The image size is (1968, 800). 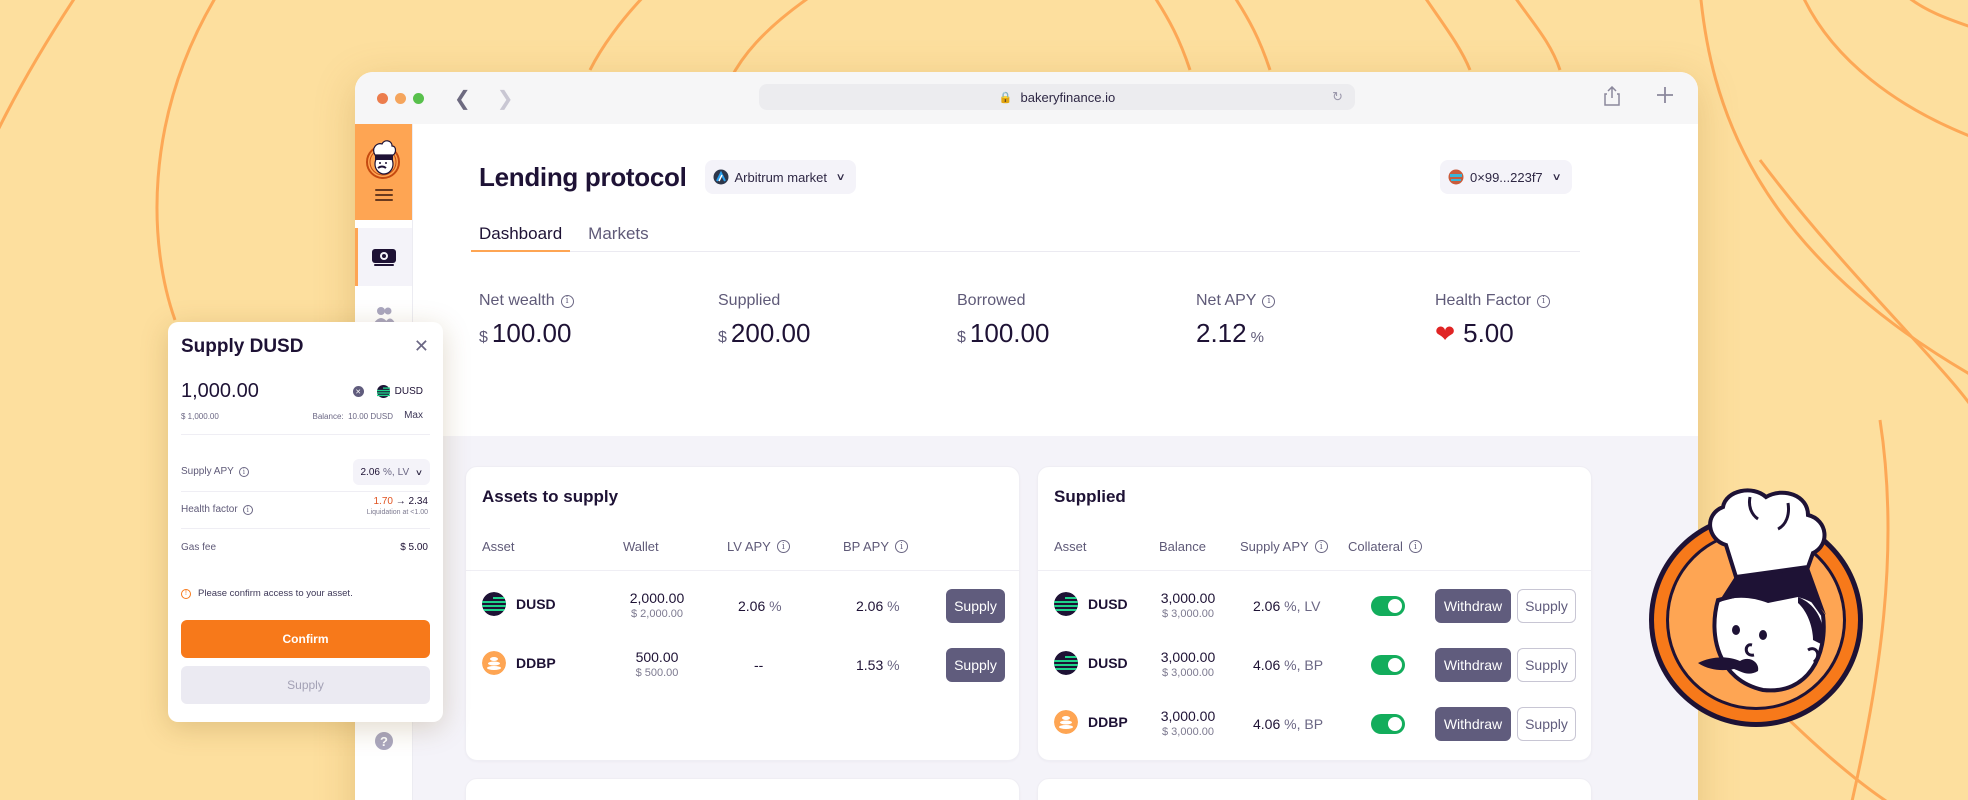 What do you see at coordinates (220, 391) in the screenshot?
I see `amount-input: 1,000.00` at bounding box center [220, 391].